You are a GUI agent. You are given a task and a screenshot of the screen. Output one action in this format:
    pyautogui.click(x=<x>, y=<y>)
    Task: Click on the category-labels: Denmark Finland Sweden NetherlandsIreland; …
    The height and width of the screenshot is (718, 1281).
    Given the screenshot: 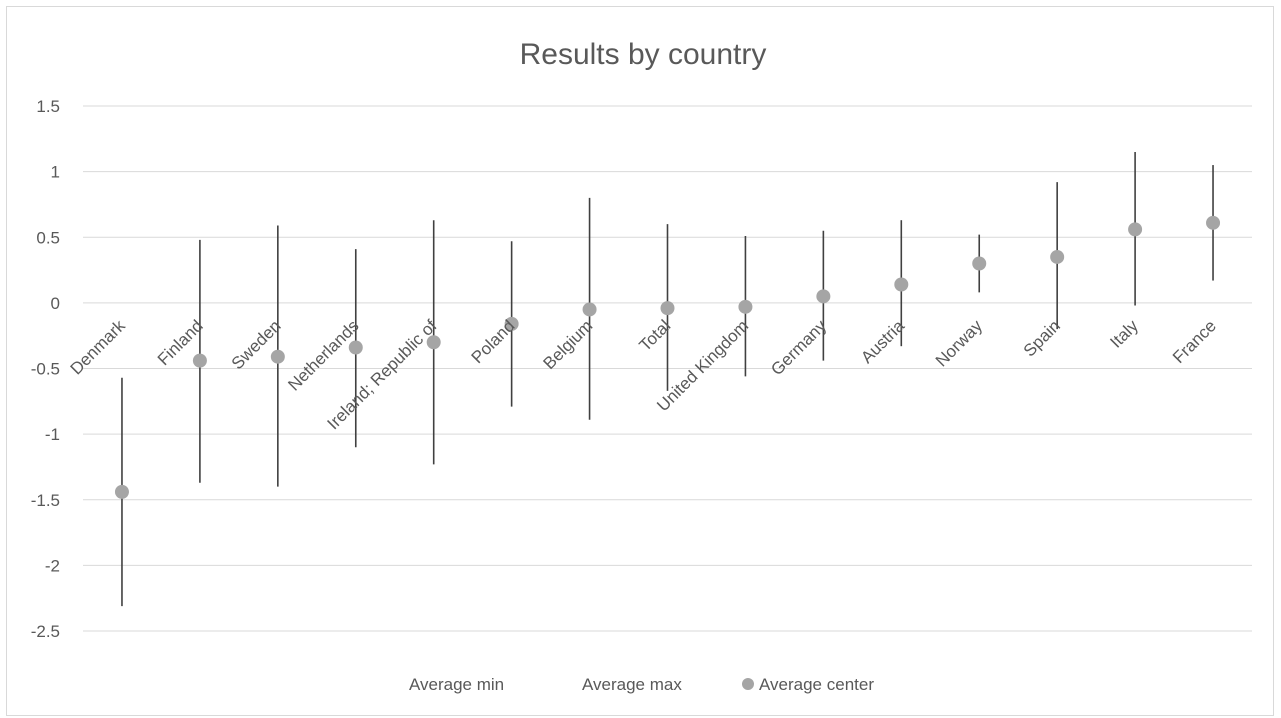 What is the action you would take?
    pyautogui.click(x=643, y=374)
    